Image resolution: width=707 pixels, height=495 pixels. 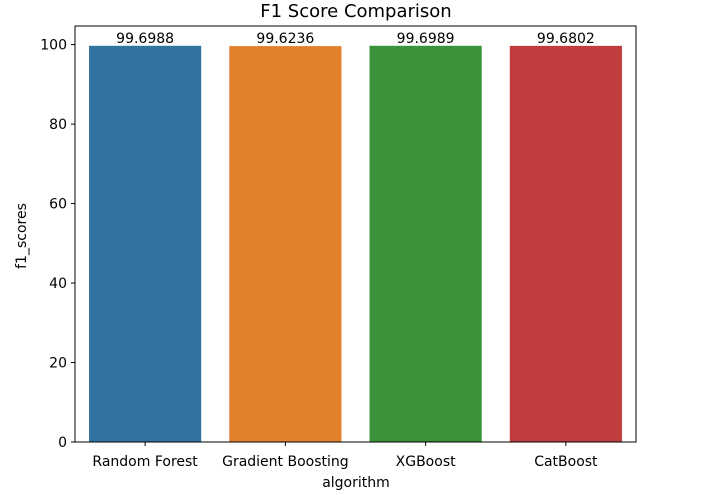 What do you see at coordinates (355, 11) in the screenshot?
I see `chart-title: F1 Score Comparison` at bounding box center [355, 11].